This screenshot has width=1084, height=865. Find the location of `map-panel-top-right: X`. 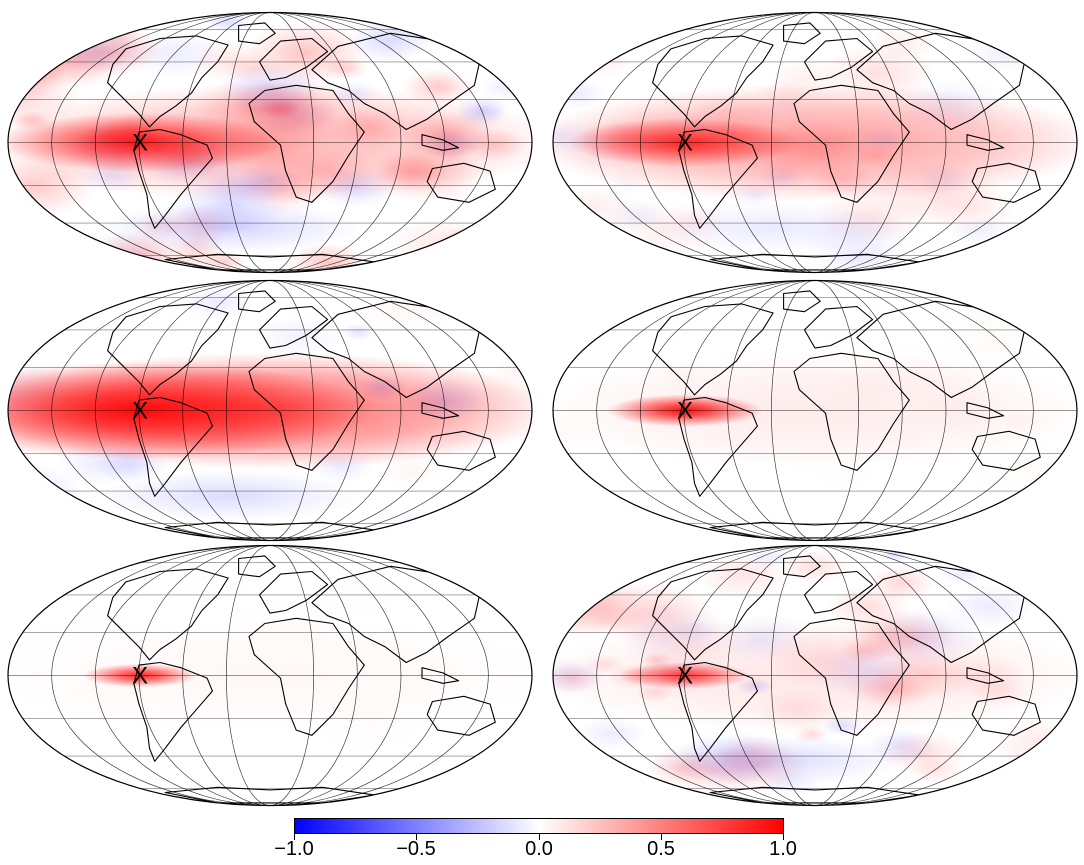

map-panel-top-right: X is located at coordinates (815, 142).